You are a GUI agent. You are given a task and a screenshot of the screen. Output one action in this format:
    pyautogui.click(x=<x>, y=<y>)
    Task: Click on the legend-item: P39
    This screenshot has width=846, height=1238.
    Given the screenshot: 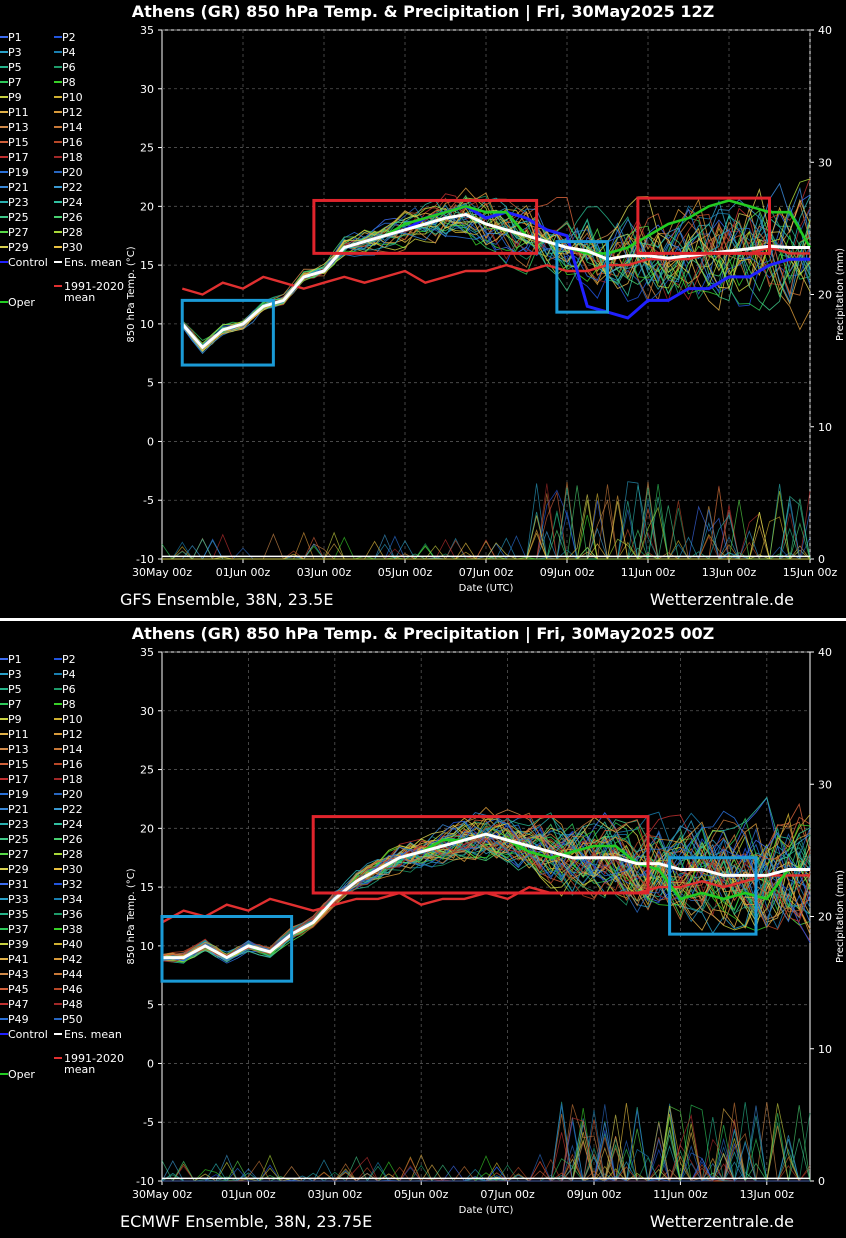 What is the action you would take?
    pyautogui.click(x=18, y=944)
    